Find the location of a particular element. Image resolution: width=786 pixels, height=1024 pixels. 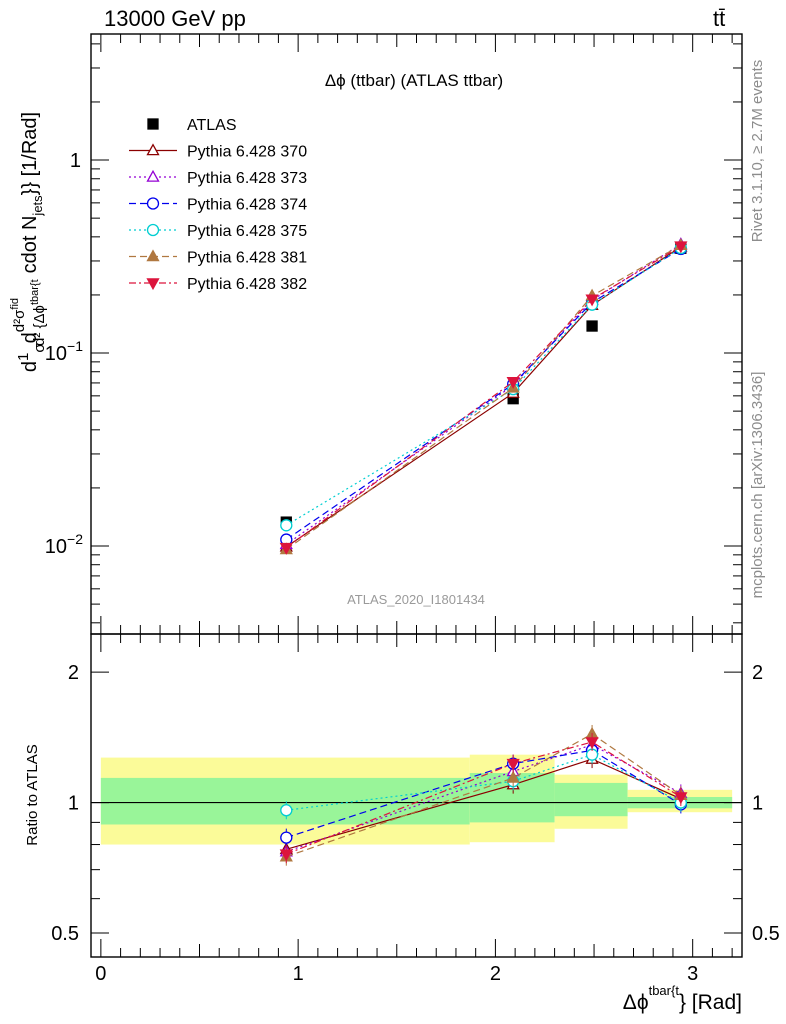

ratio-y-tick-label-right: 2 is located at coordinates (757, 673).